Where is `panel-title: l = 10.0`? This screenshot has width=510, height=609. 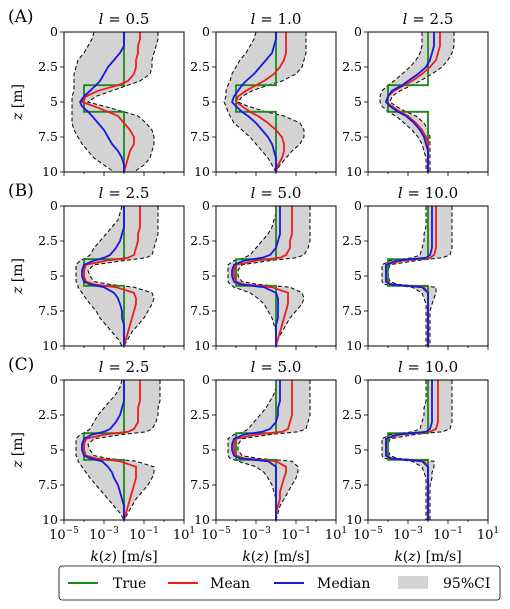 panel-title: l = 10.0 is located at coordinates (428, 193).